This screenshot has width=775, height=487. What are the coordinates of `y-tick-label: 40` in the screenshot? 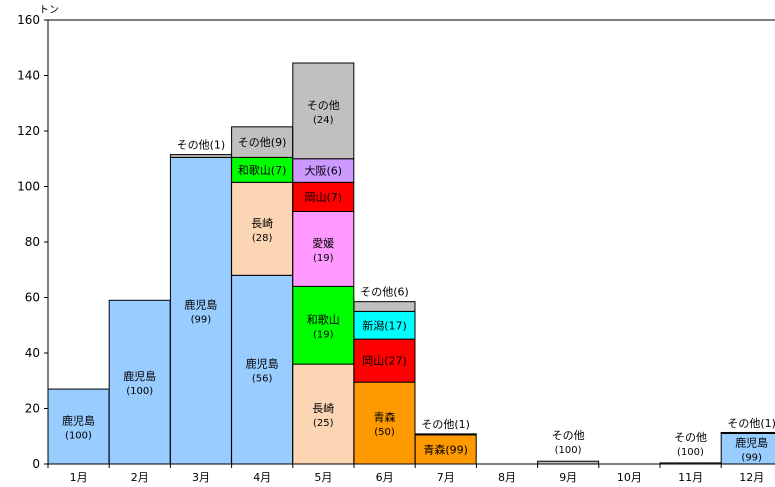 It's located at (32, 353).